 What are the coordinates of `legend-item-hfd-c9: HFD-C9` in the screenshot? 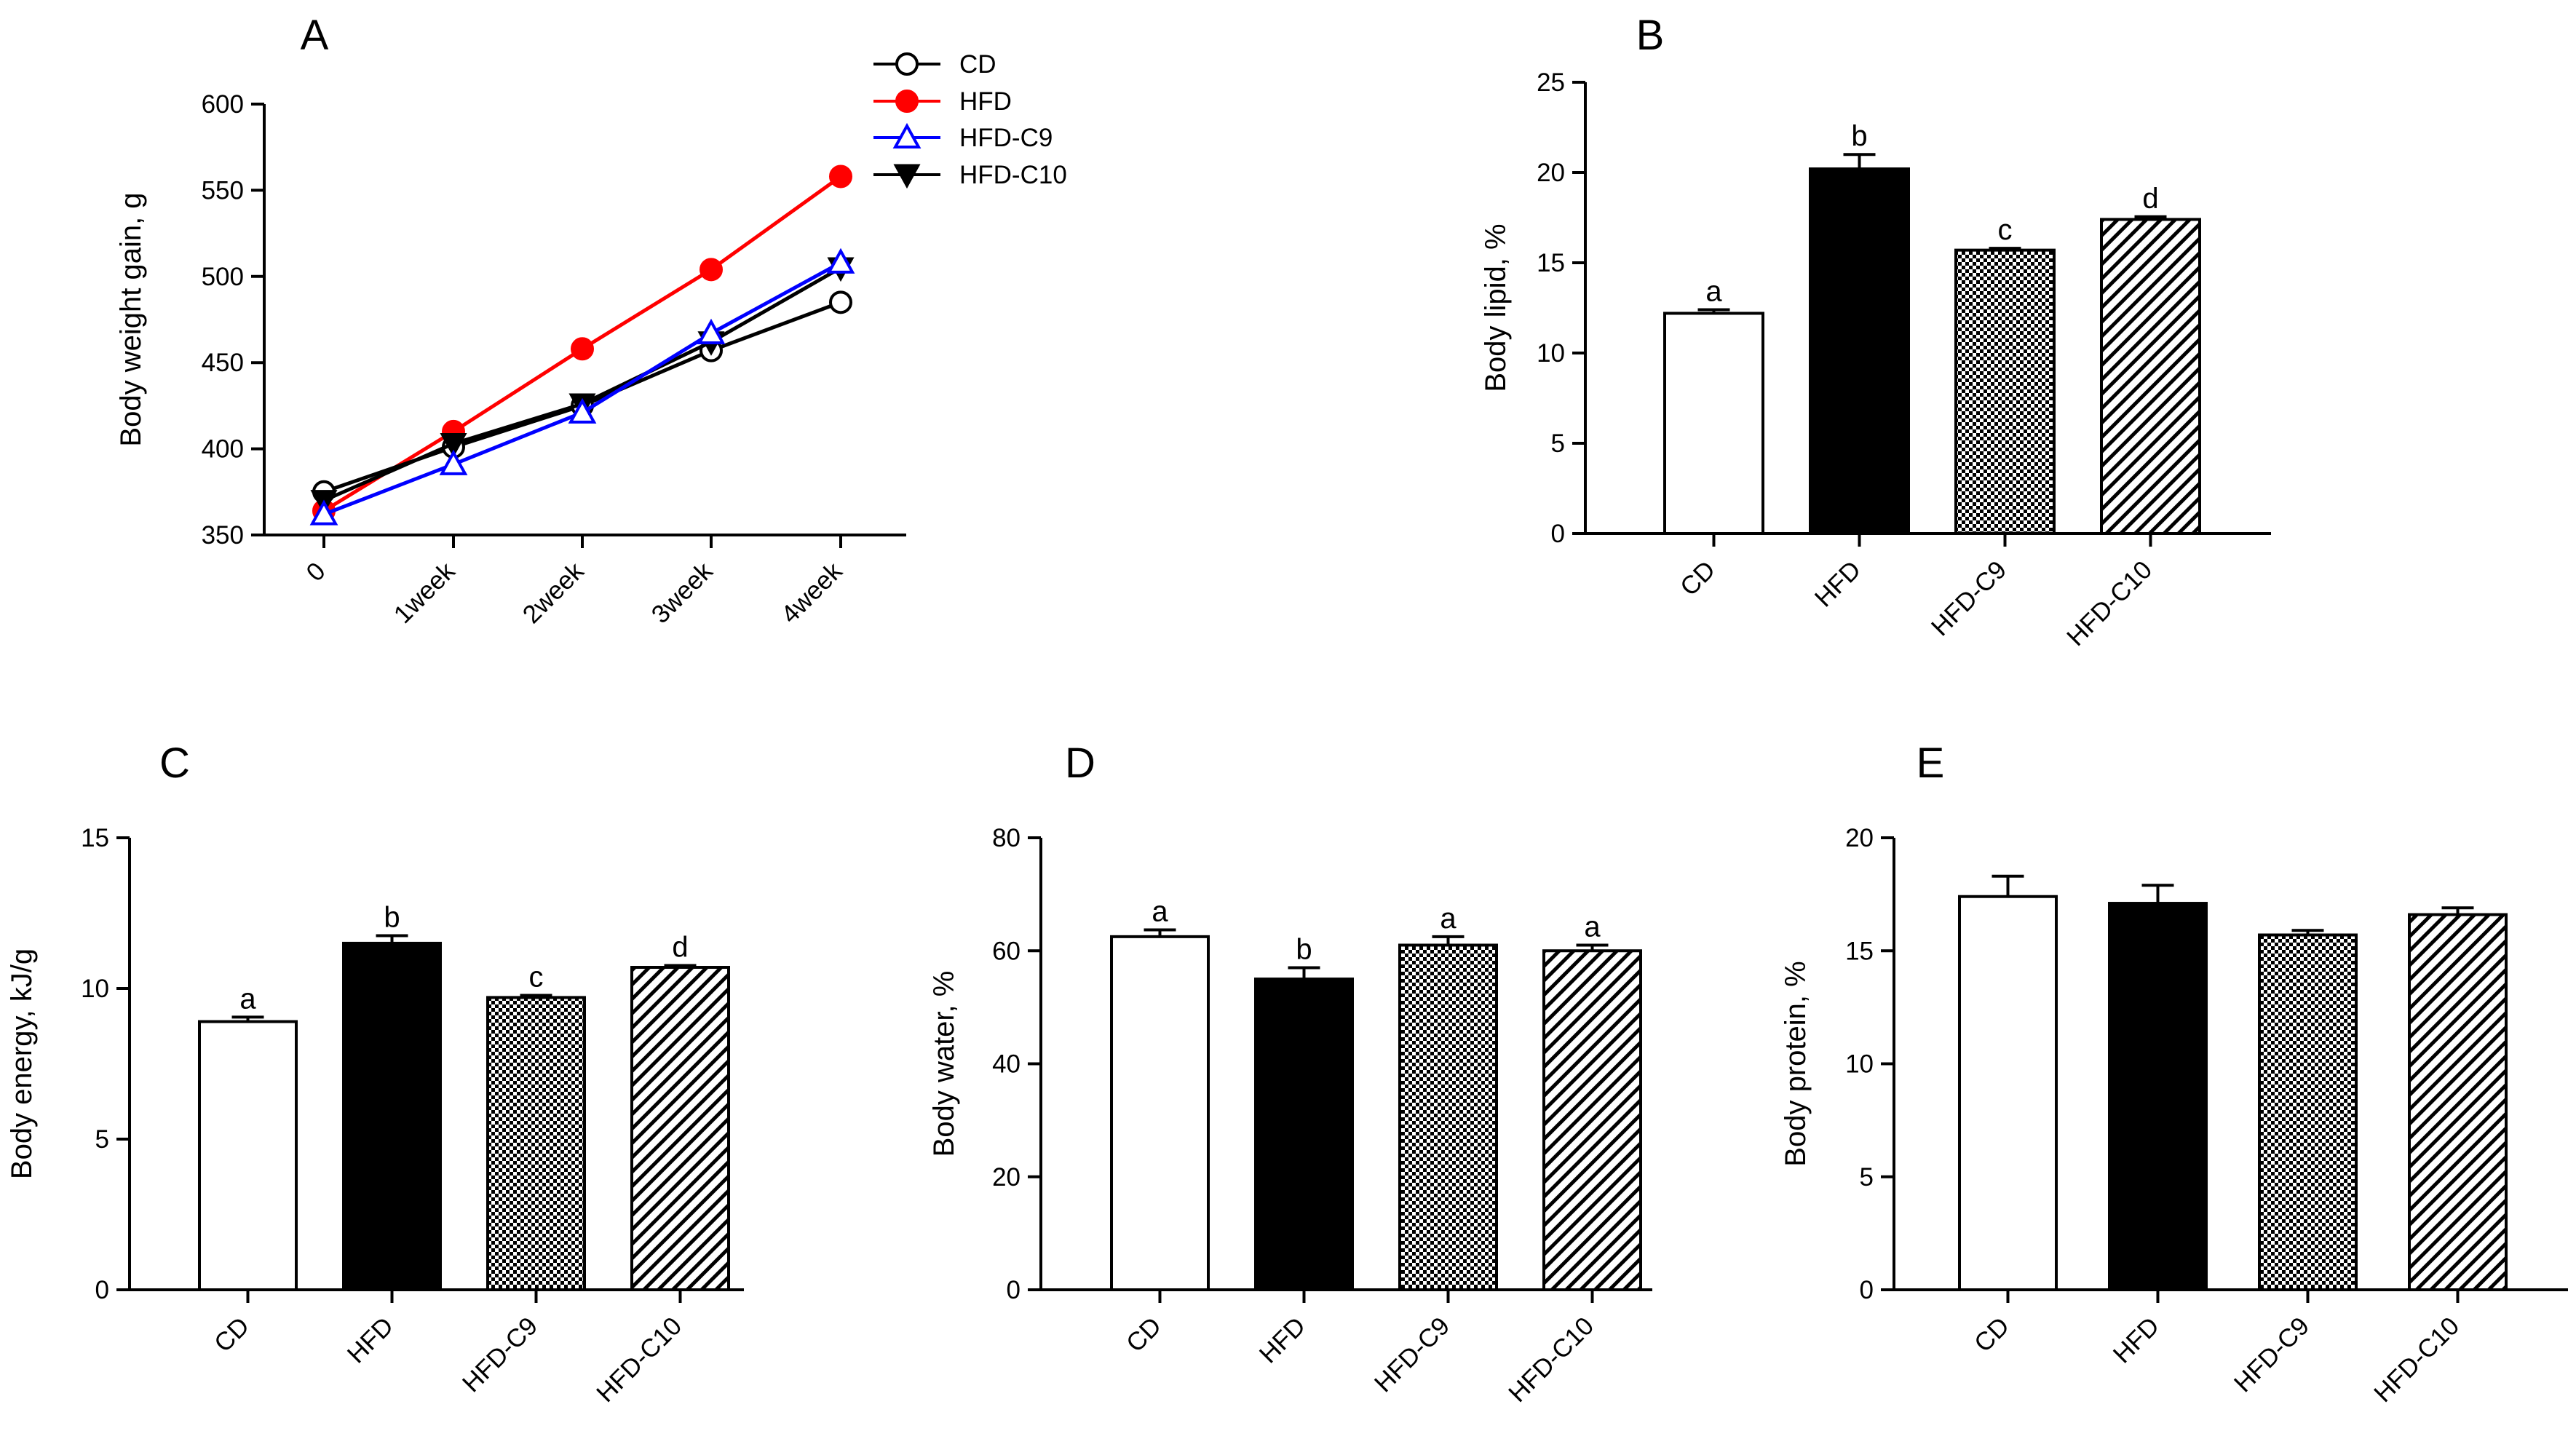 It's located at (963, 137).